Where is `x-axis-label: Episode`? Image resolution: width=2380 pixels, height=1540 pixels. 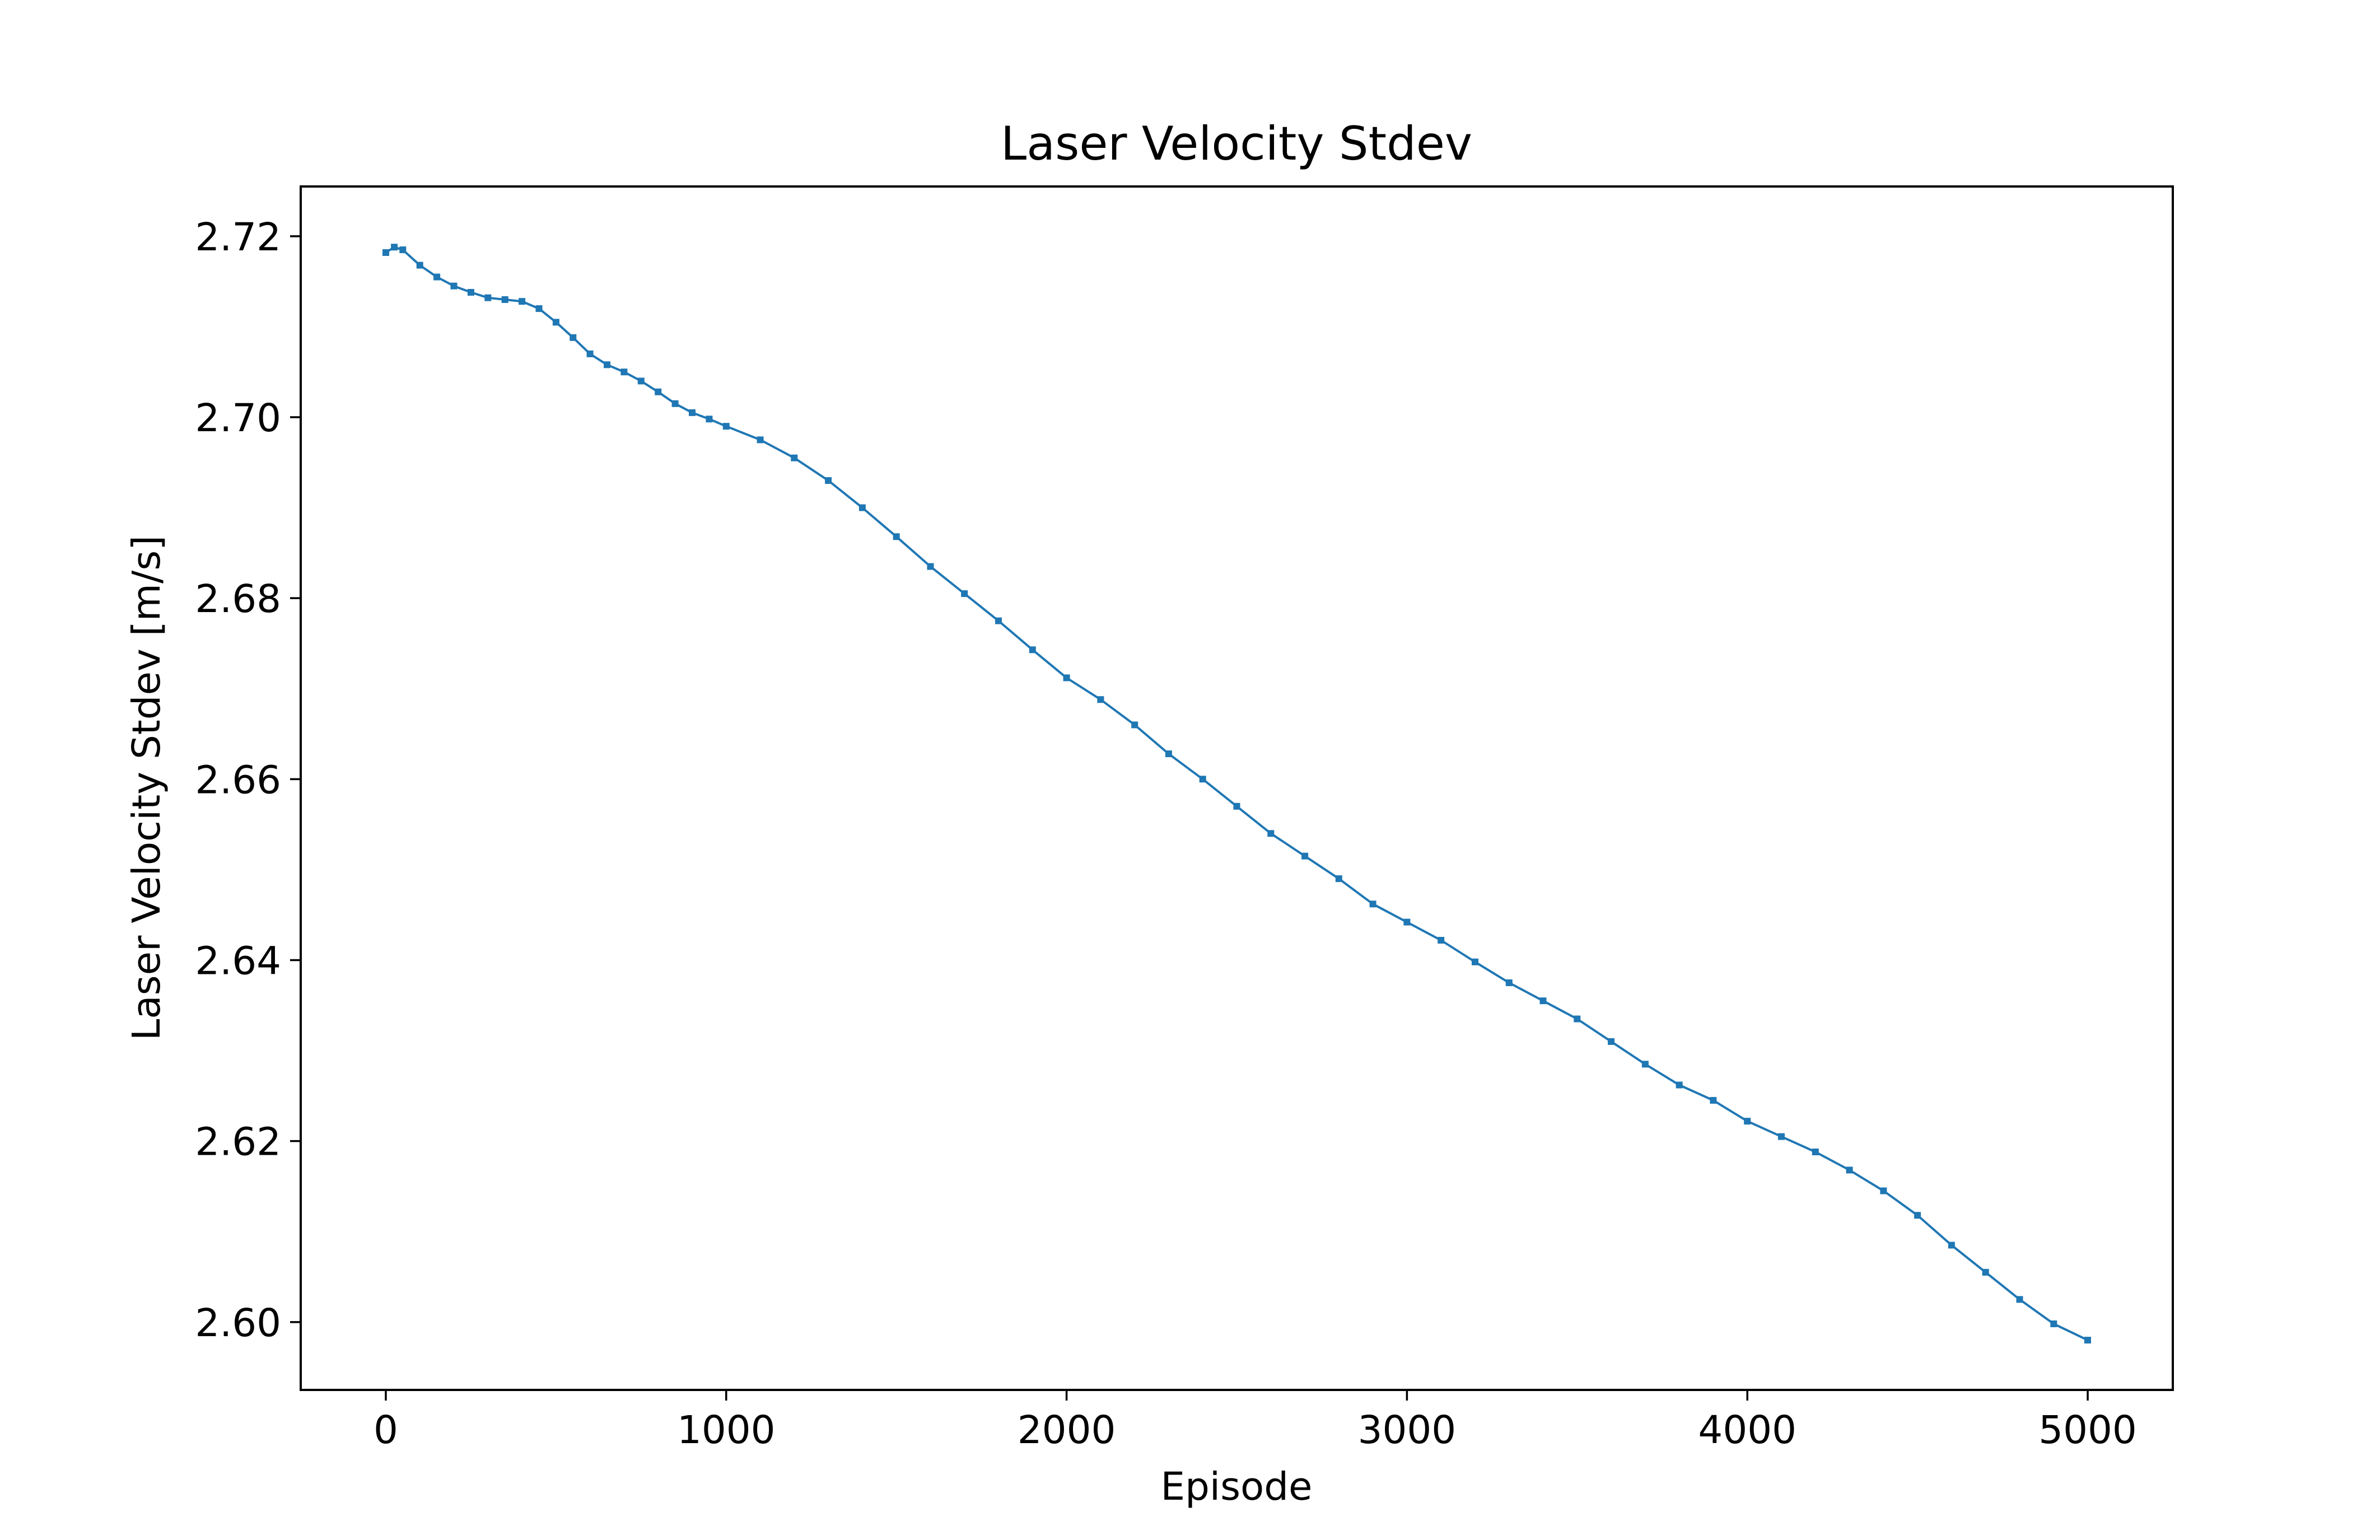 x-axis-label: Episode is located at coordinates (1237, 1487).